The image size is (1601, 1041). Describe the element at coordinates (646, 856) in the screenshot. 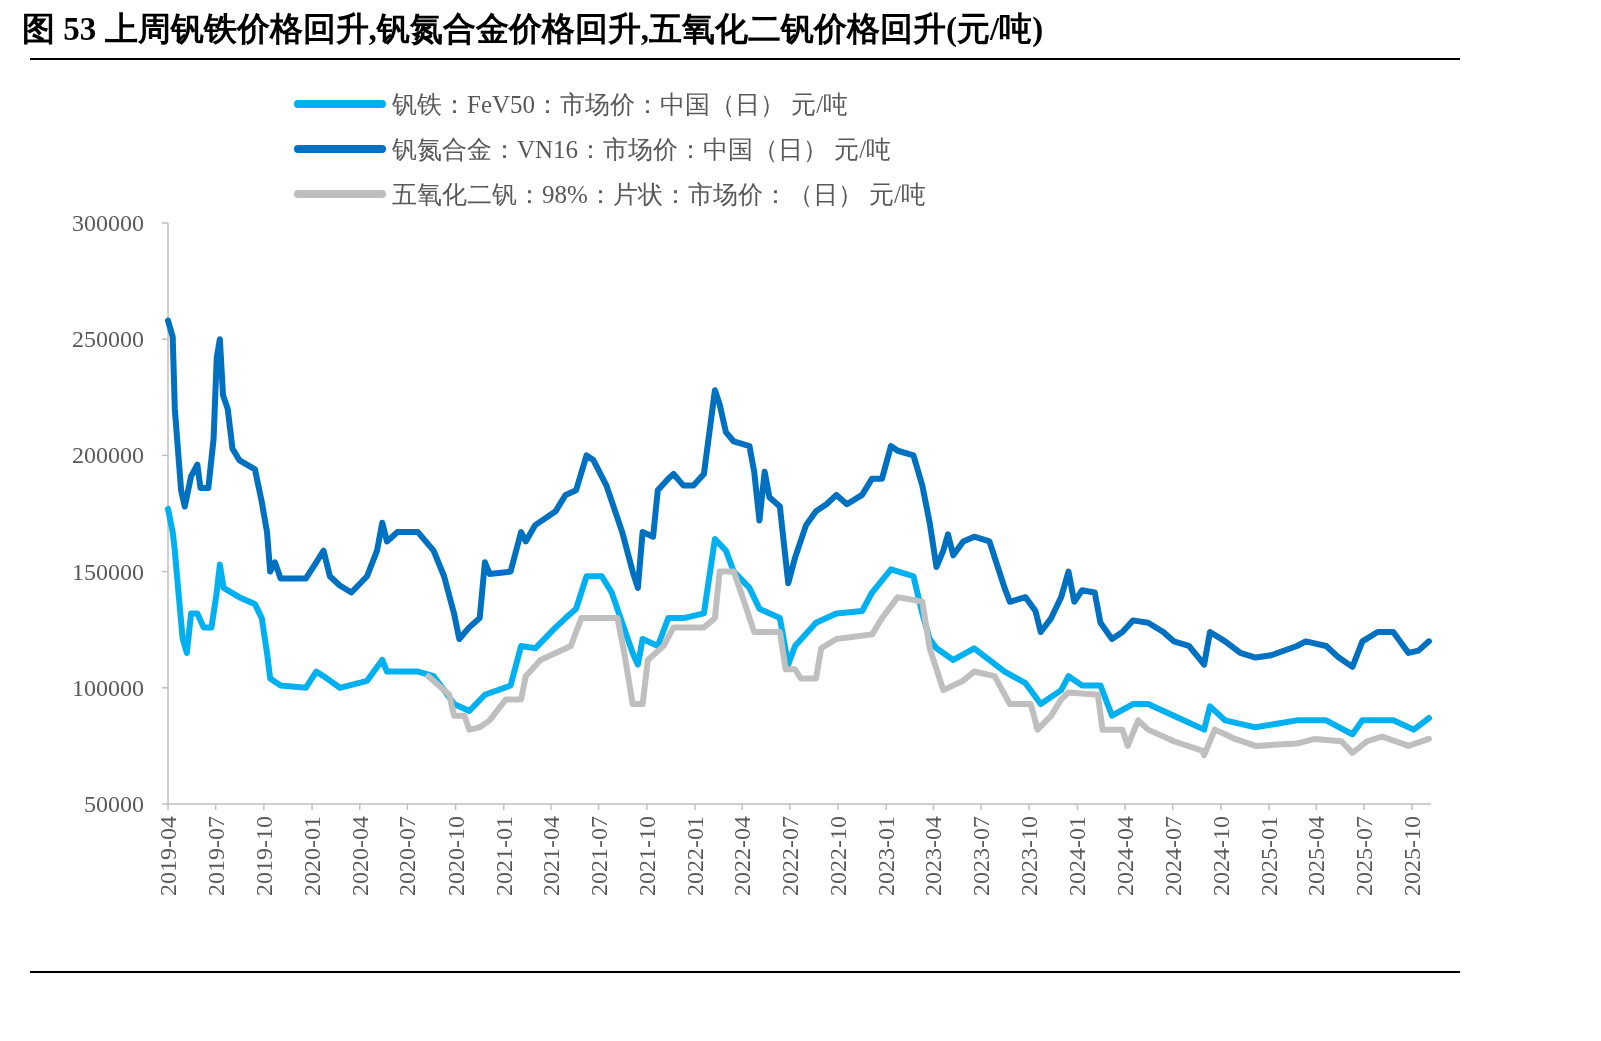

I see `x-tick-label: 2021-10` at that location.